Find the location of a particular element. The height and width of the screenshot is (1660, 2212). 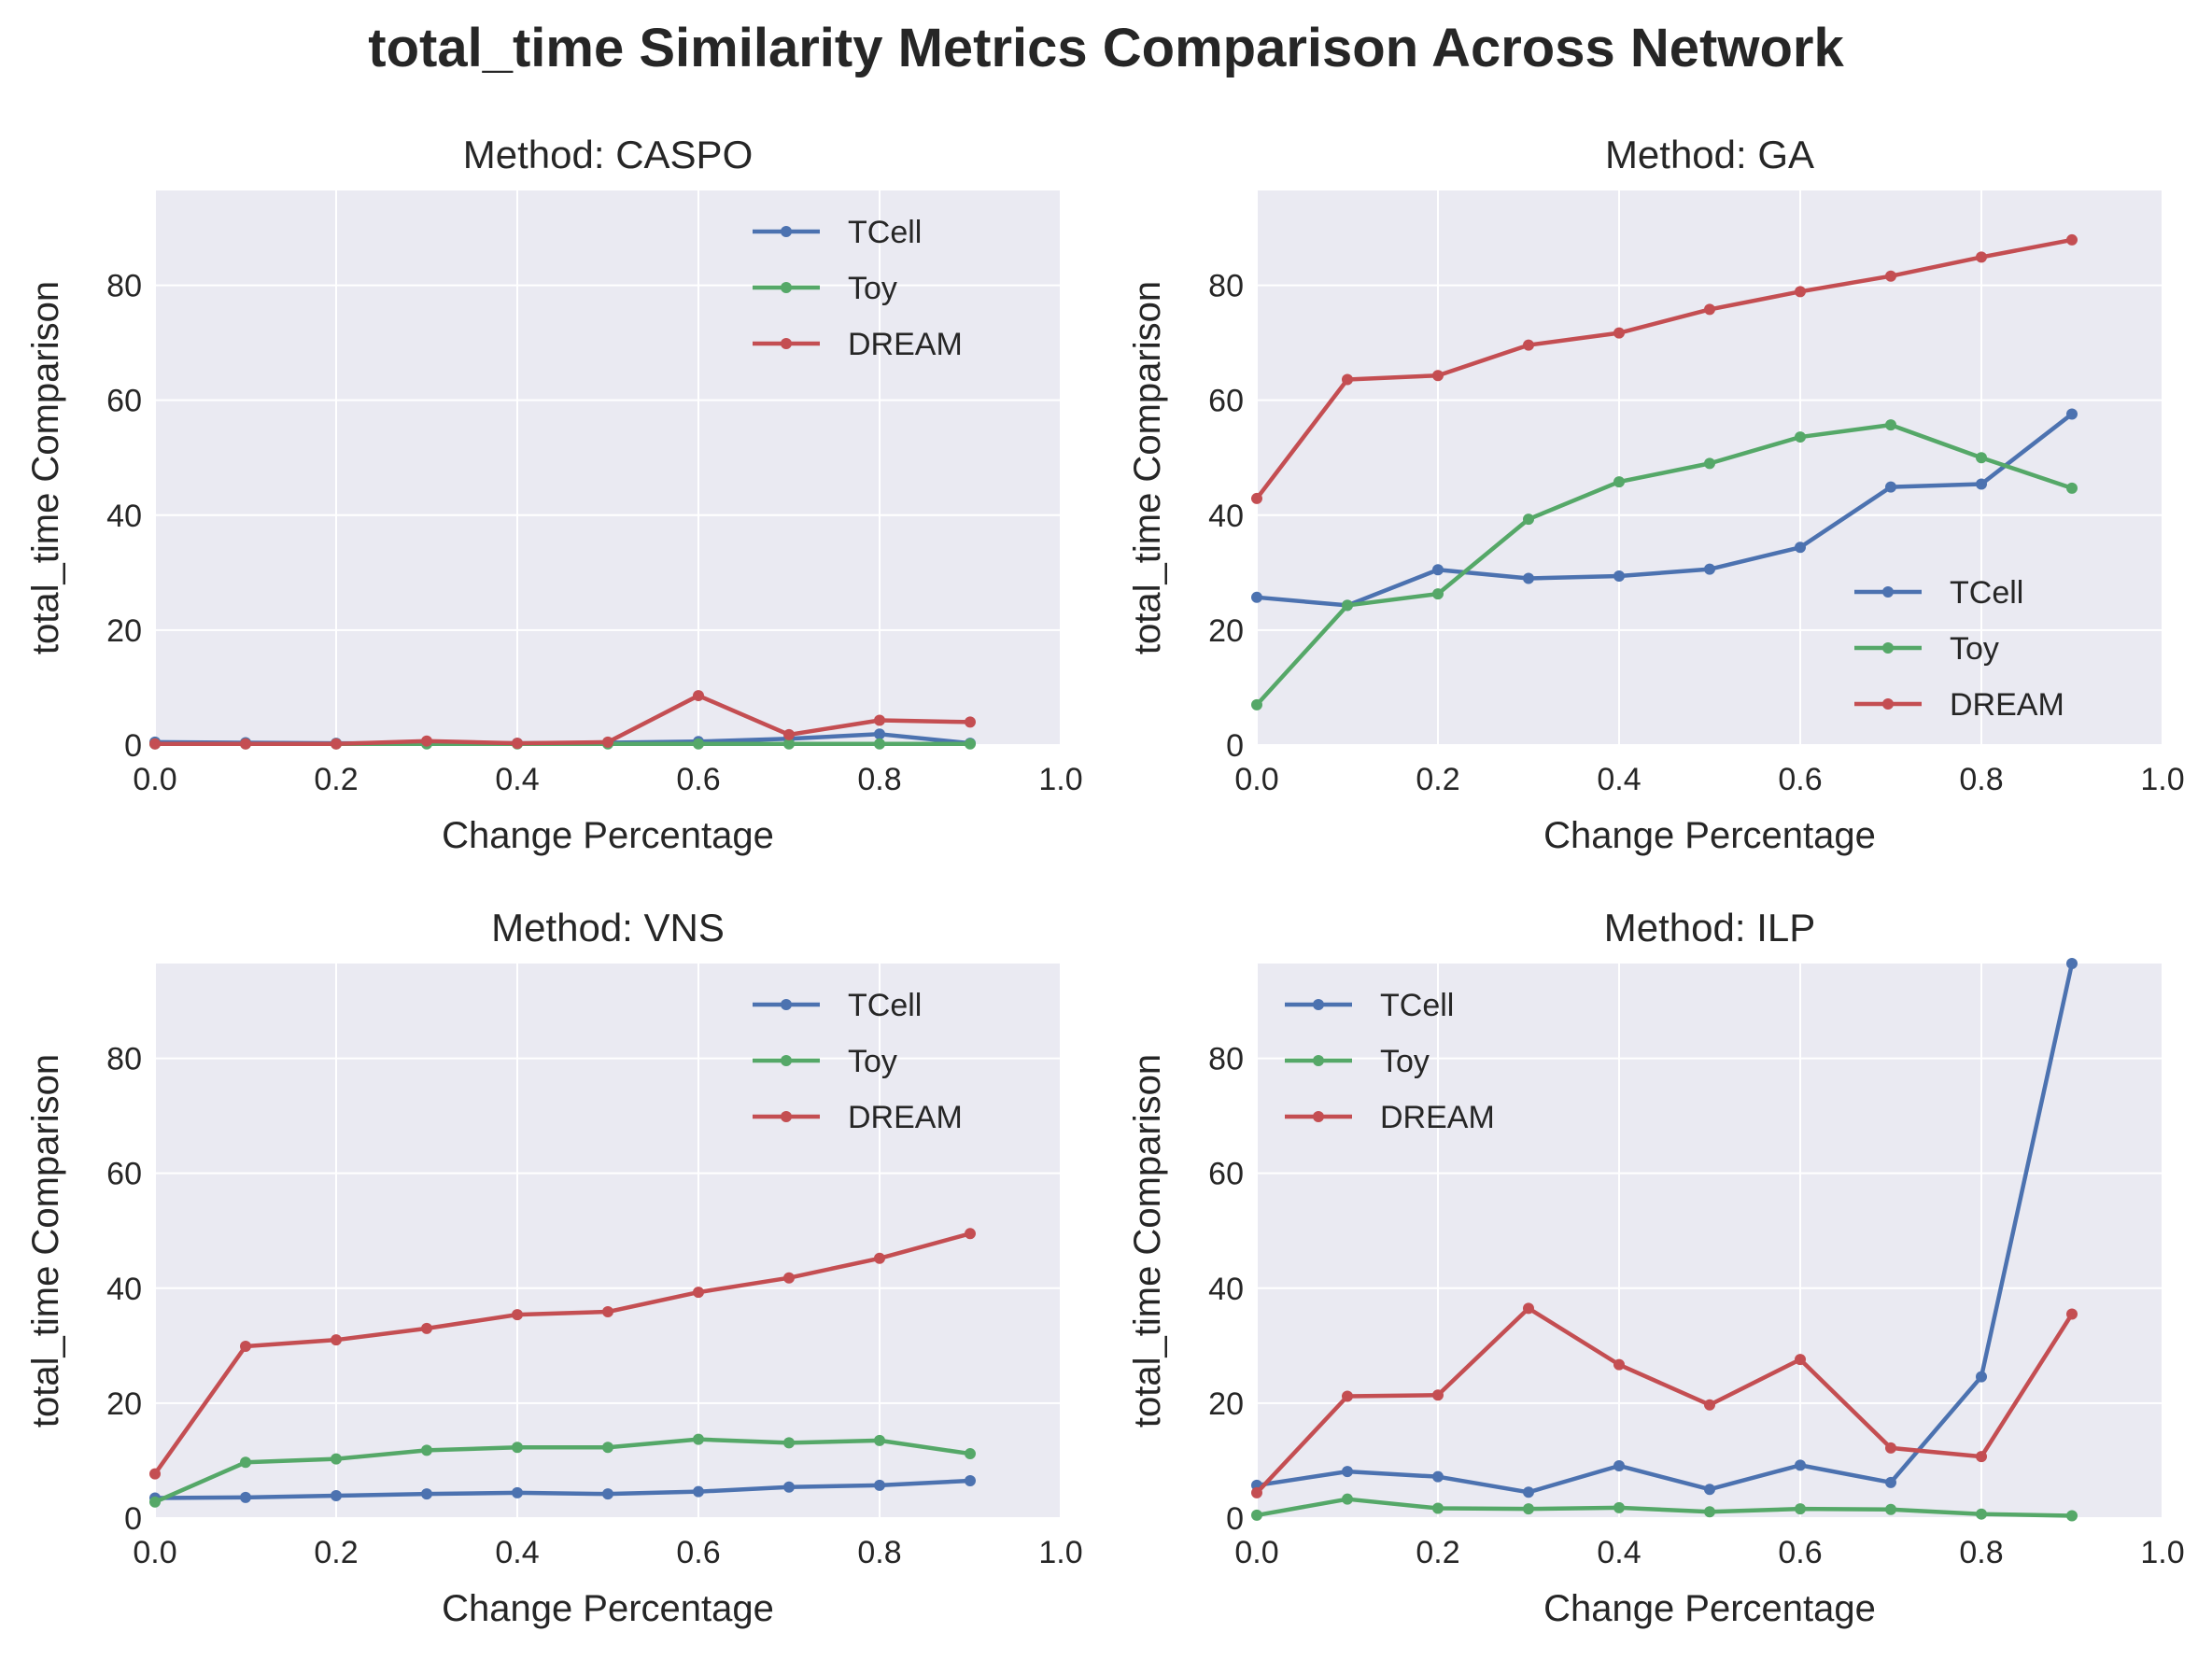

subplot-title: Method: CASPO is located at coordinates (608, 155).